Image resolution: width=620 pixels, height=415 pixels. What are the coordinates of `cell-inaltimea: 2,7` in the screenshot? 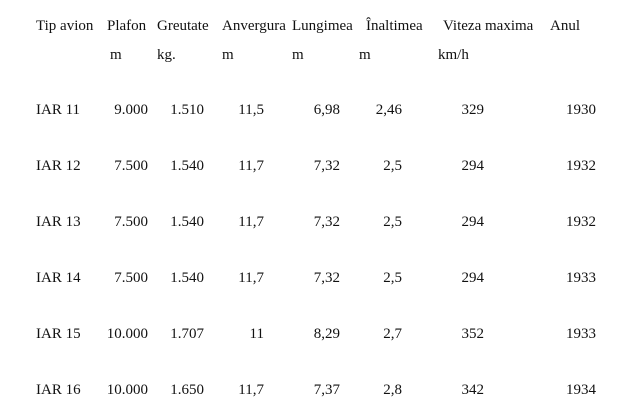 It's located at (392, 334).